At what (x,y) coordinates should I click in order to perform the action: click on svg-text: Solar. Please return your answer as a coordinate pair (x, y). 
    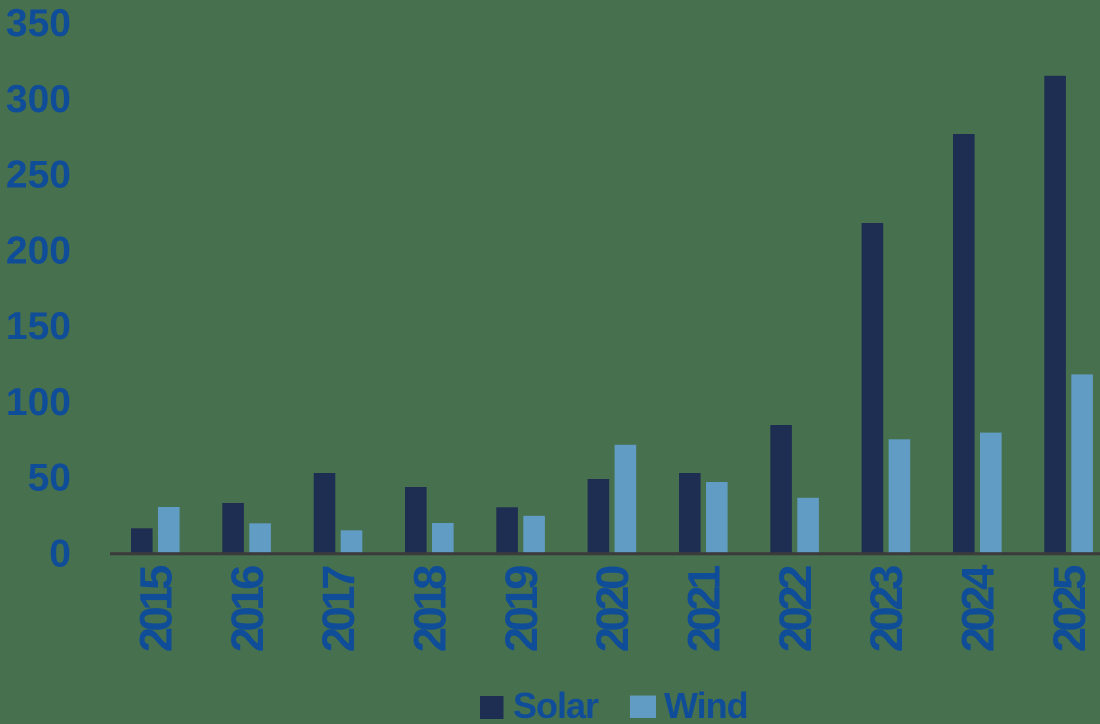
    Looking at the image, I should click on (556, 704).